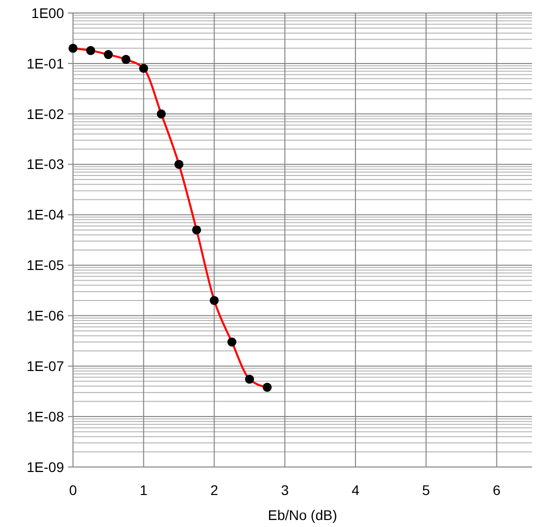  What do you see at coordinates (45, 214) in the screenshot?
I see `y-tick-label: 1E-04` at bounding box center [45, 214].